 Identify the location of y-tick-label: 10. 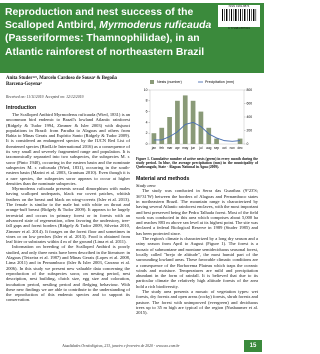
(146, 90).